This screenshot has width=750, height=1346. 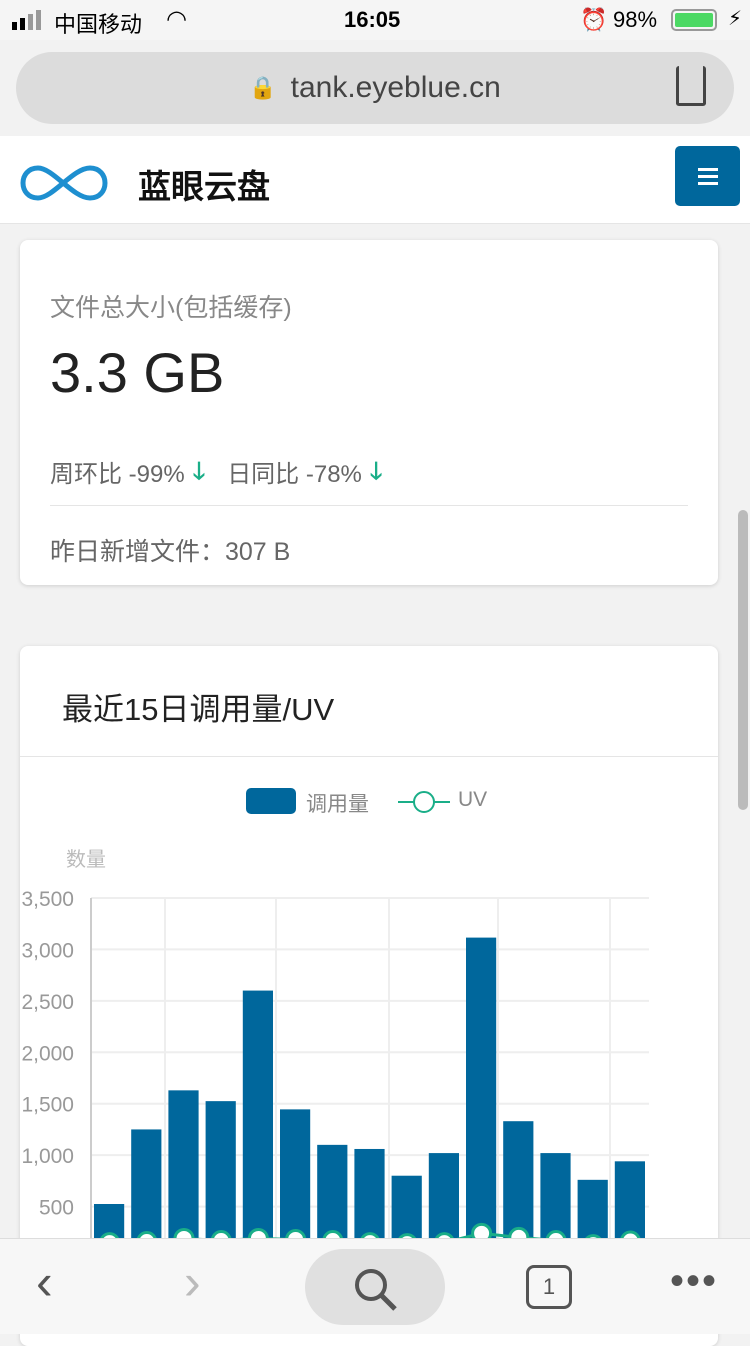 I want to click on legend-line-swatch, so click(x=424, y=802).